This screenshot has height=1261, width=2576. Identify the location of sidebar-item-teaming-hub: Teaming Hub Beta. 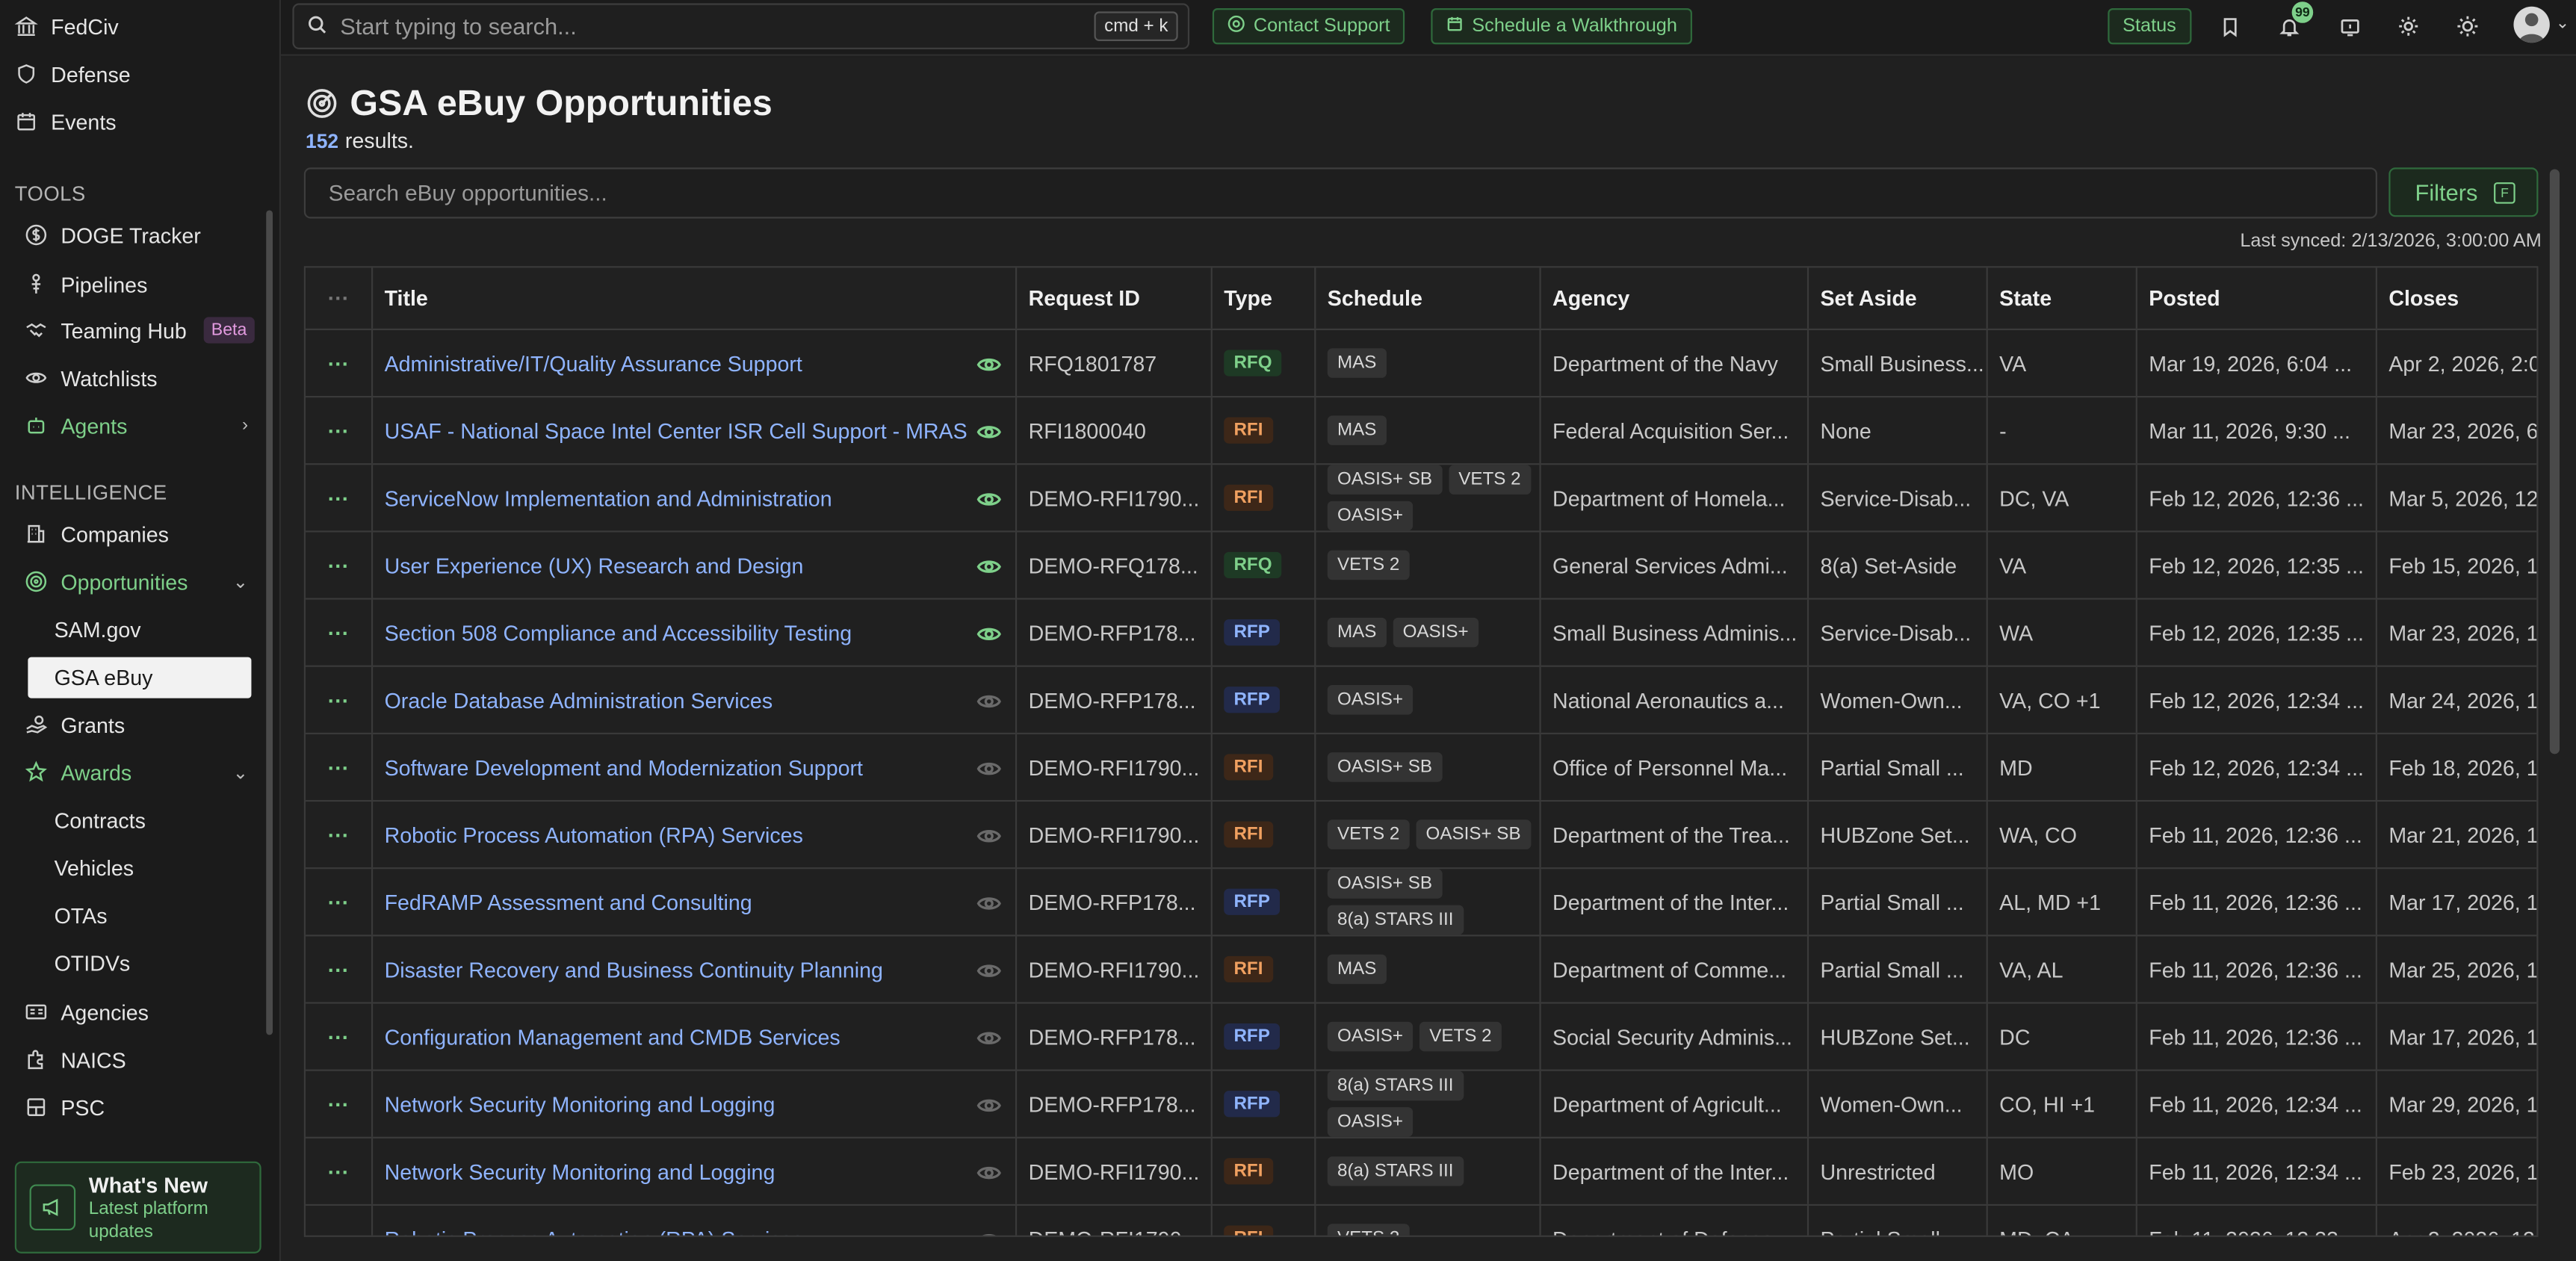
(140, 330).